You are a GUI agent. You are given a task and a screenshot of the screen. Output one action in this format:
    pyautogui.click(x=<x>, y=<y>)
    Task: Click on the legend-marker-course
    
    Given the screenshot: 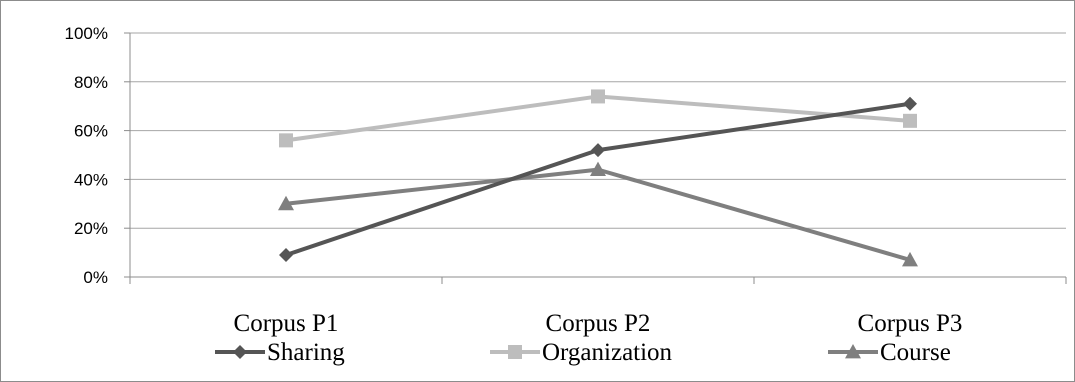 What is the action you would take?
    pyautogui.click(x=853, y=351)
    